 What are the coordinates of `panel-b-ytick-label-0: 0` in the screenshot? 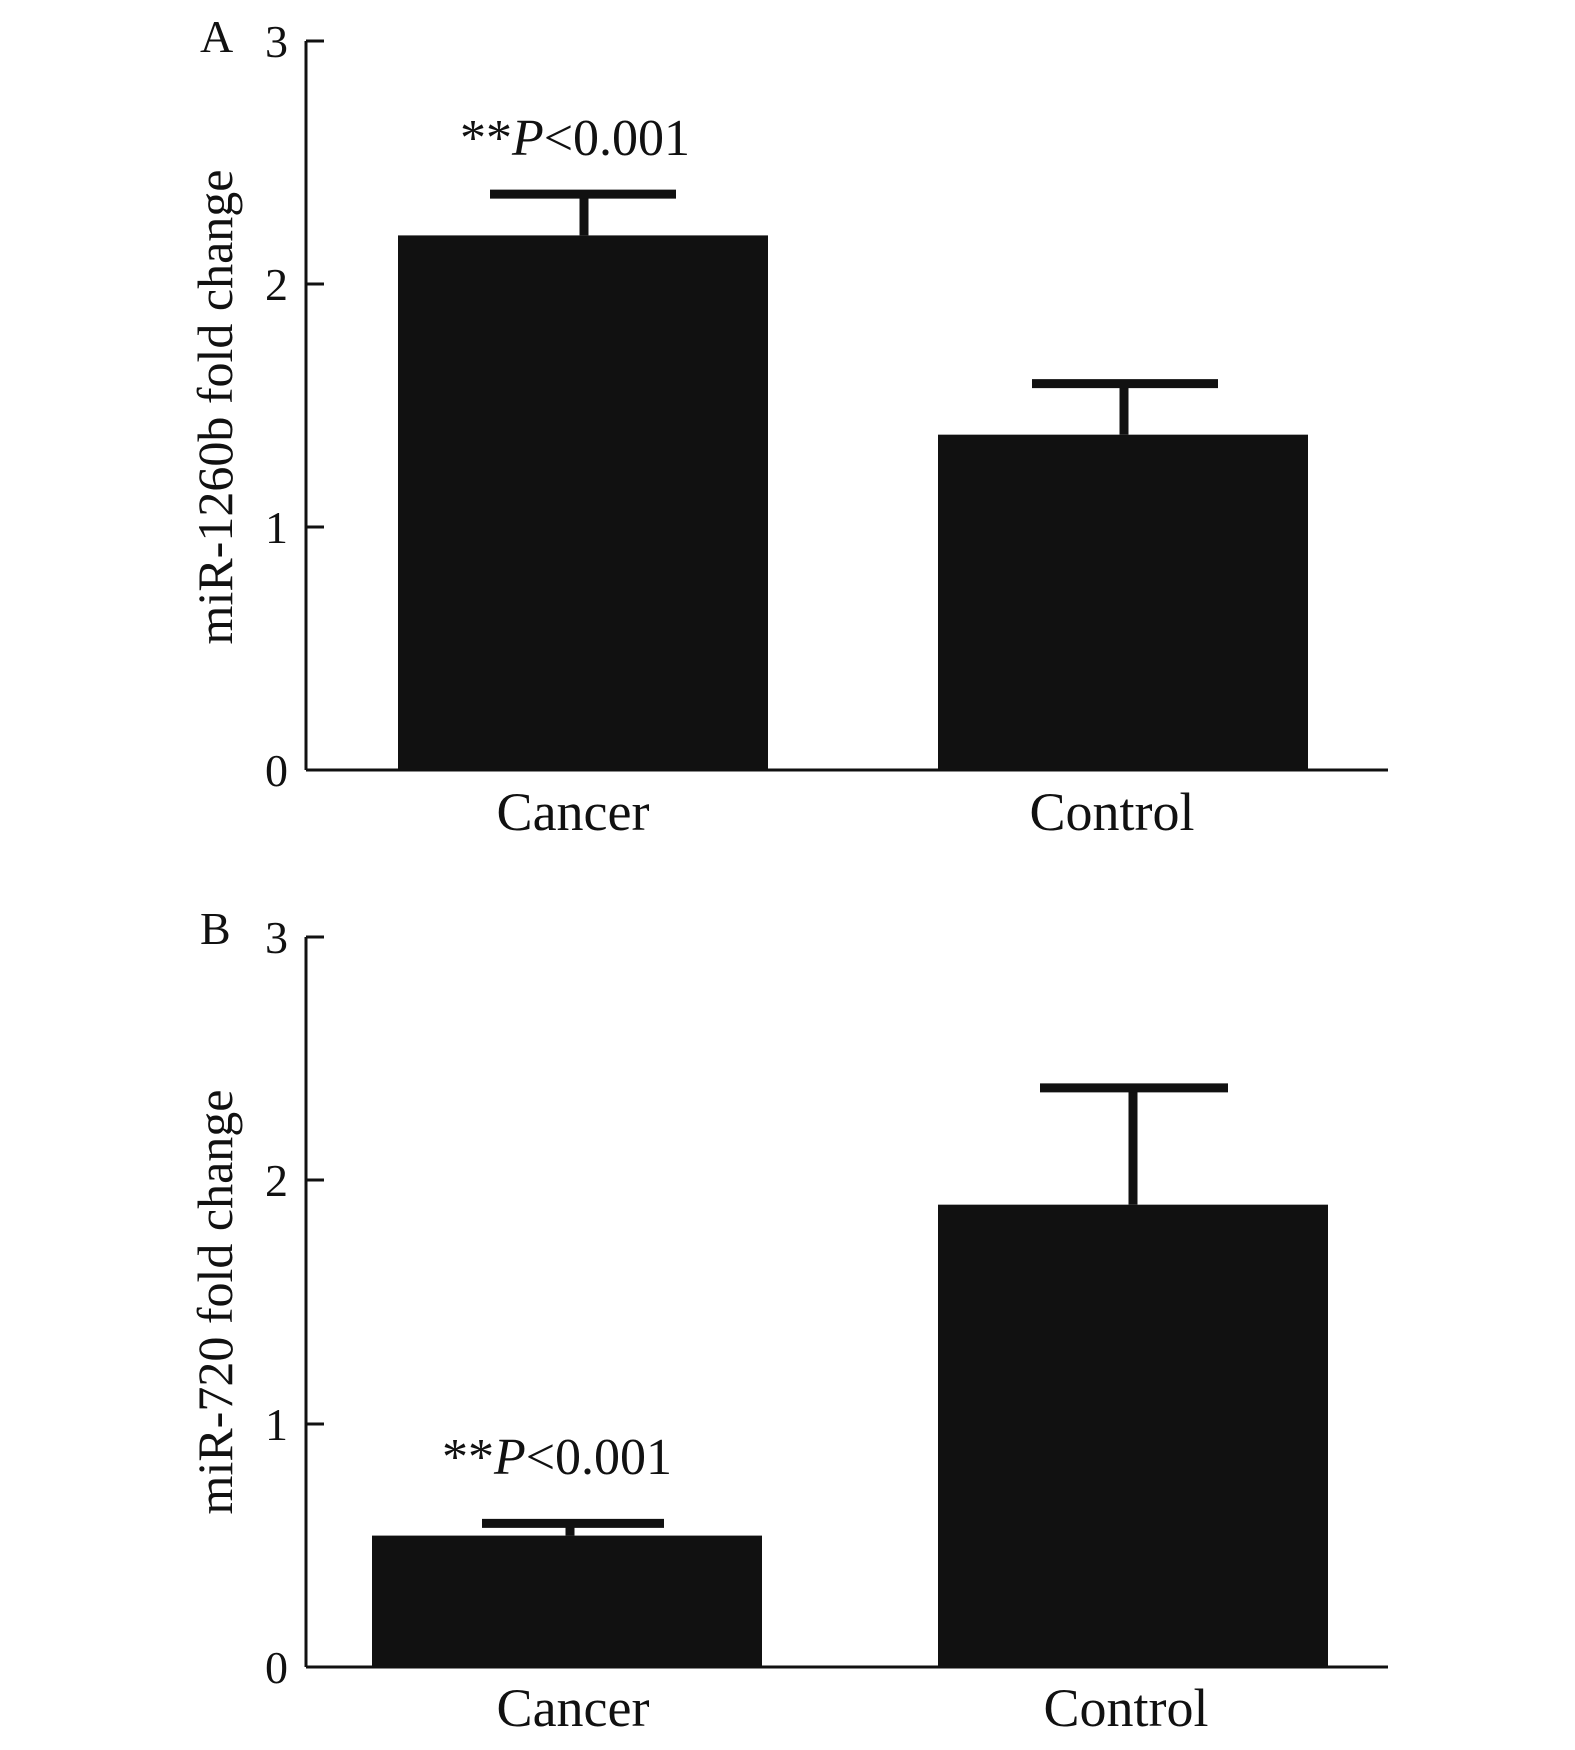 It's located at (276, 1667).